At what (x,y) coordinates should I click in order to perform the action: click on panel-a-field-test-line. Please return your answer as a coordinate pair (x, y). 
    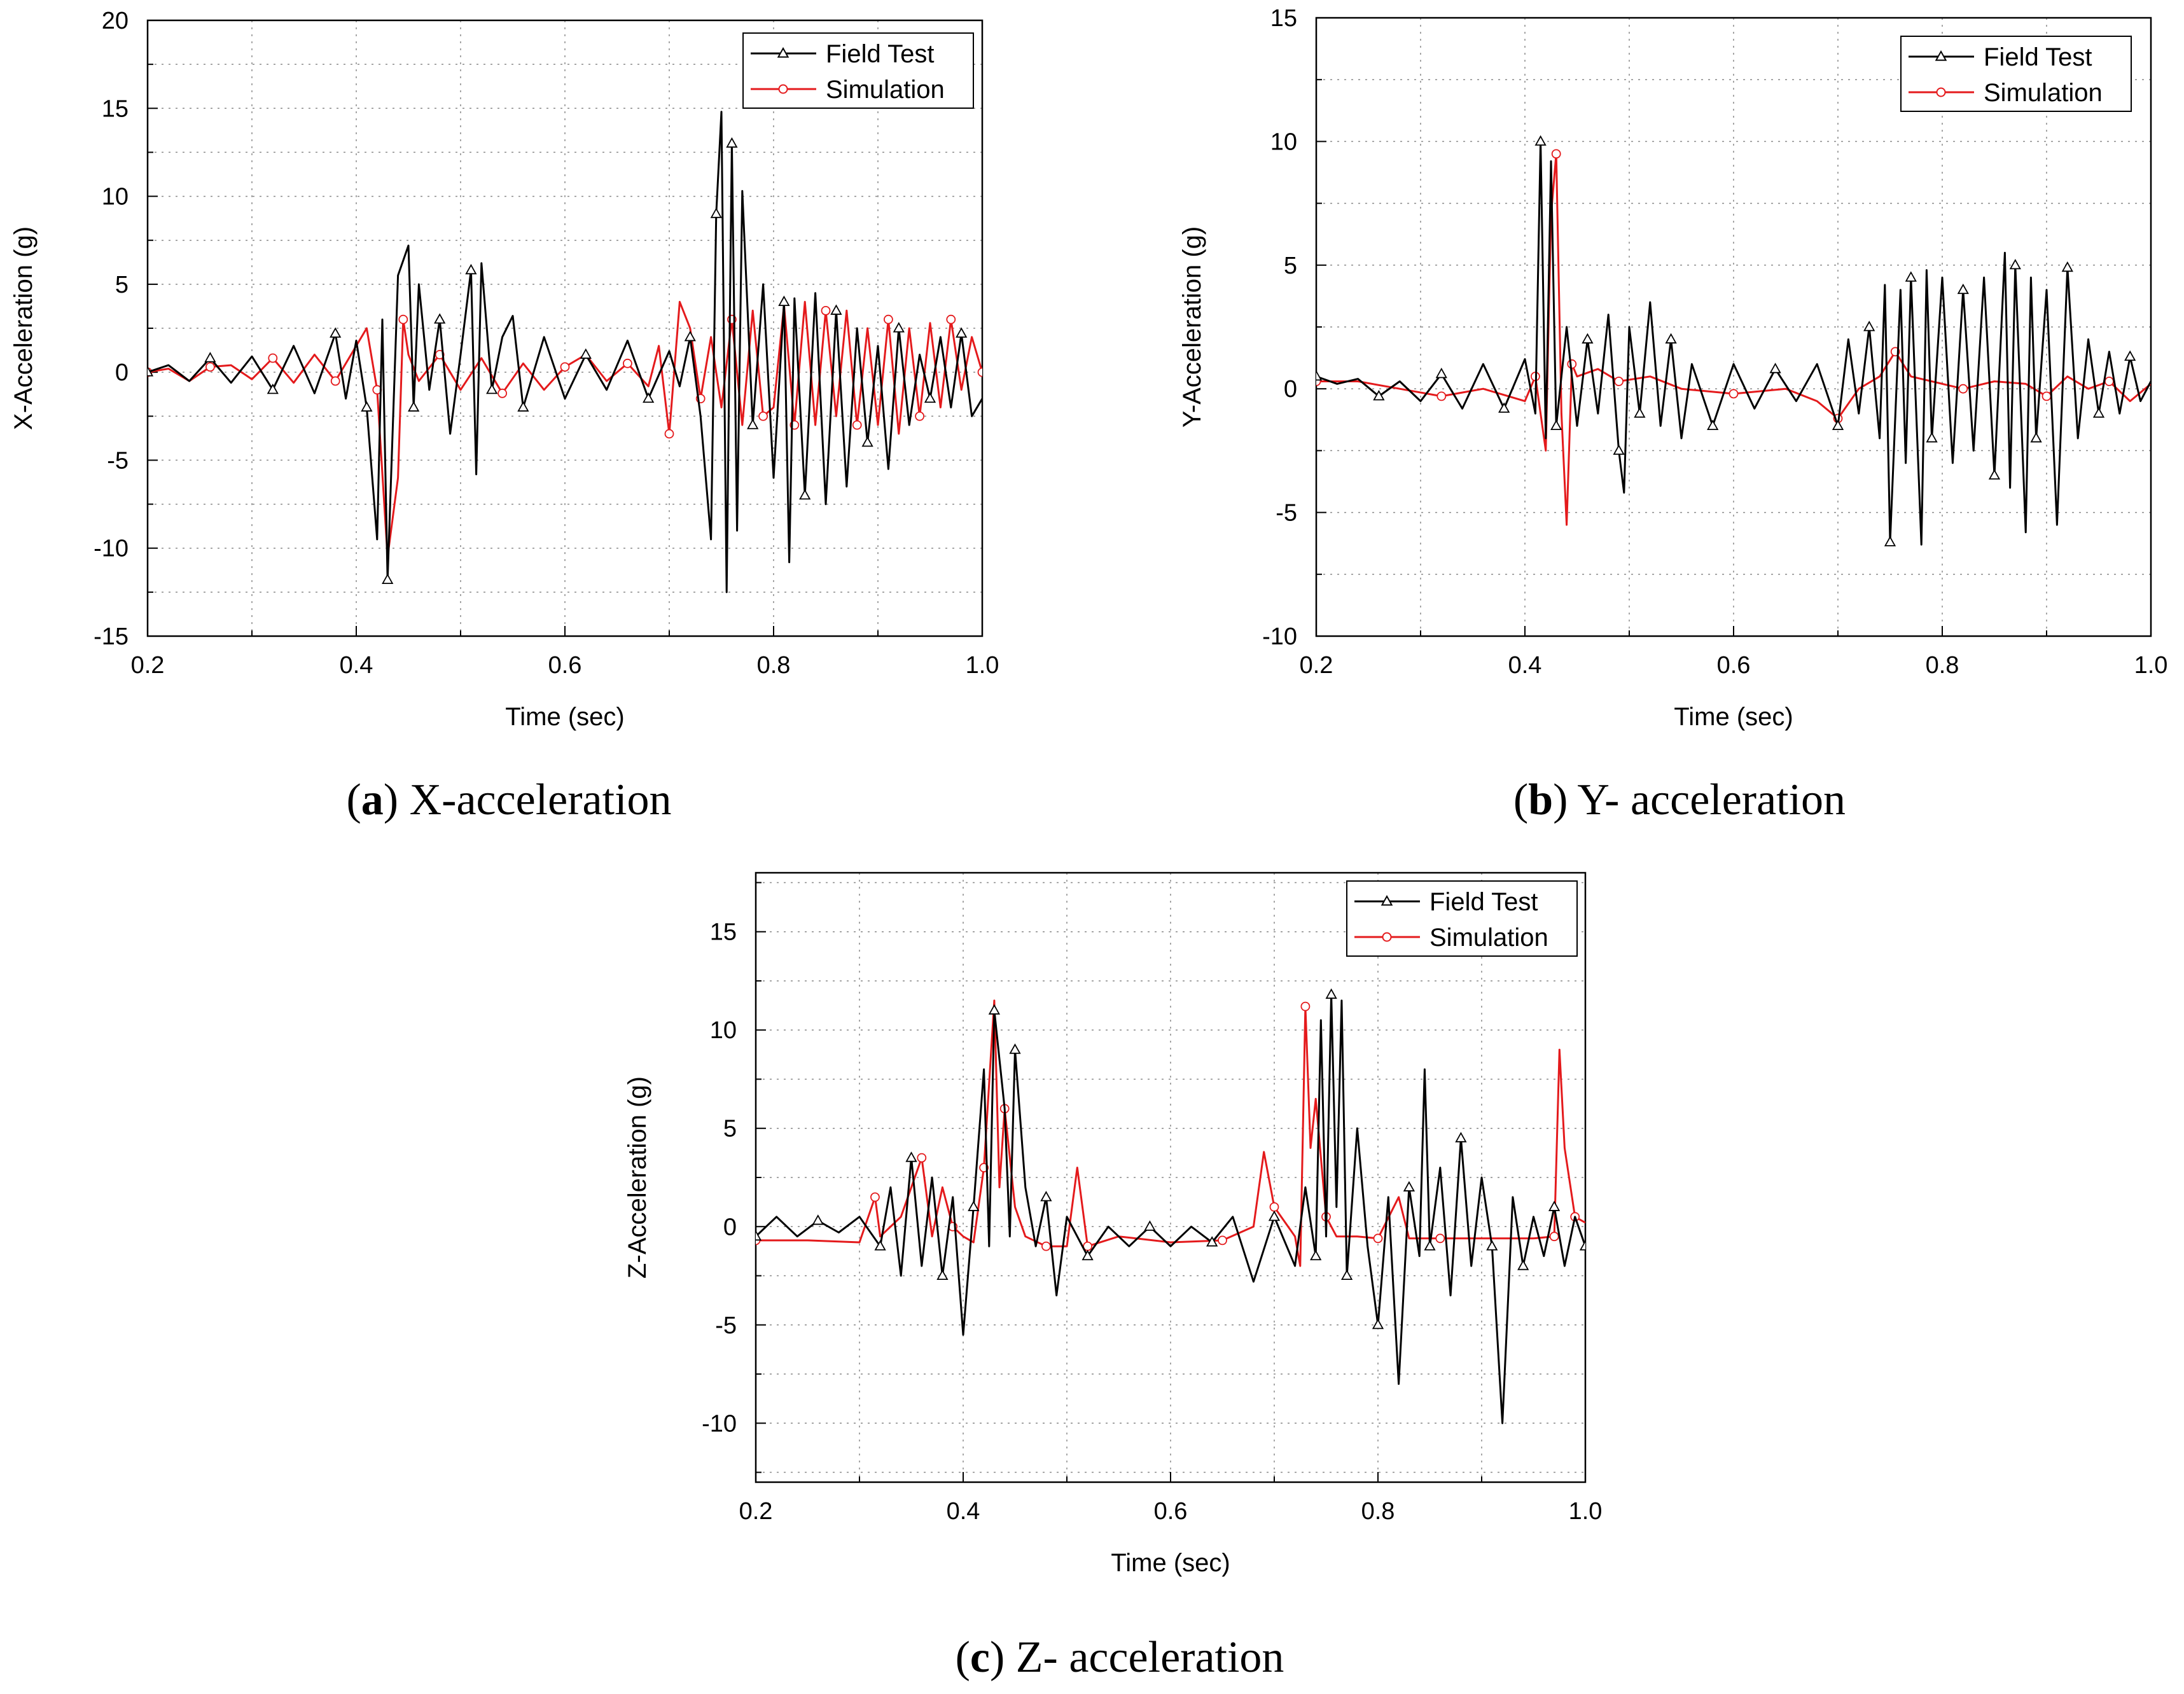
    Looking at the image, I should click on (565, 352).